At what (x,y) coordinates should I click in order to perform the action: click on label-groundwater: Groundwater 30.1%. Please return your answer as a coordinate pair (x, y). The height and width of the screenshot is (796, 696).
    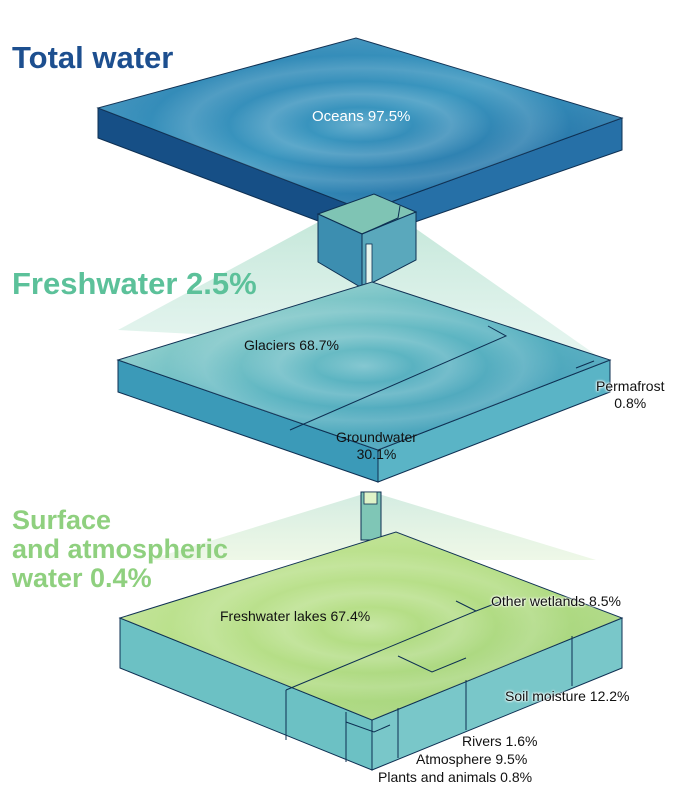
    Looking at the image, I should click on (376, 446).